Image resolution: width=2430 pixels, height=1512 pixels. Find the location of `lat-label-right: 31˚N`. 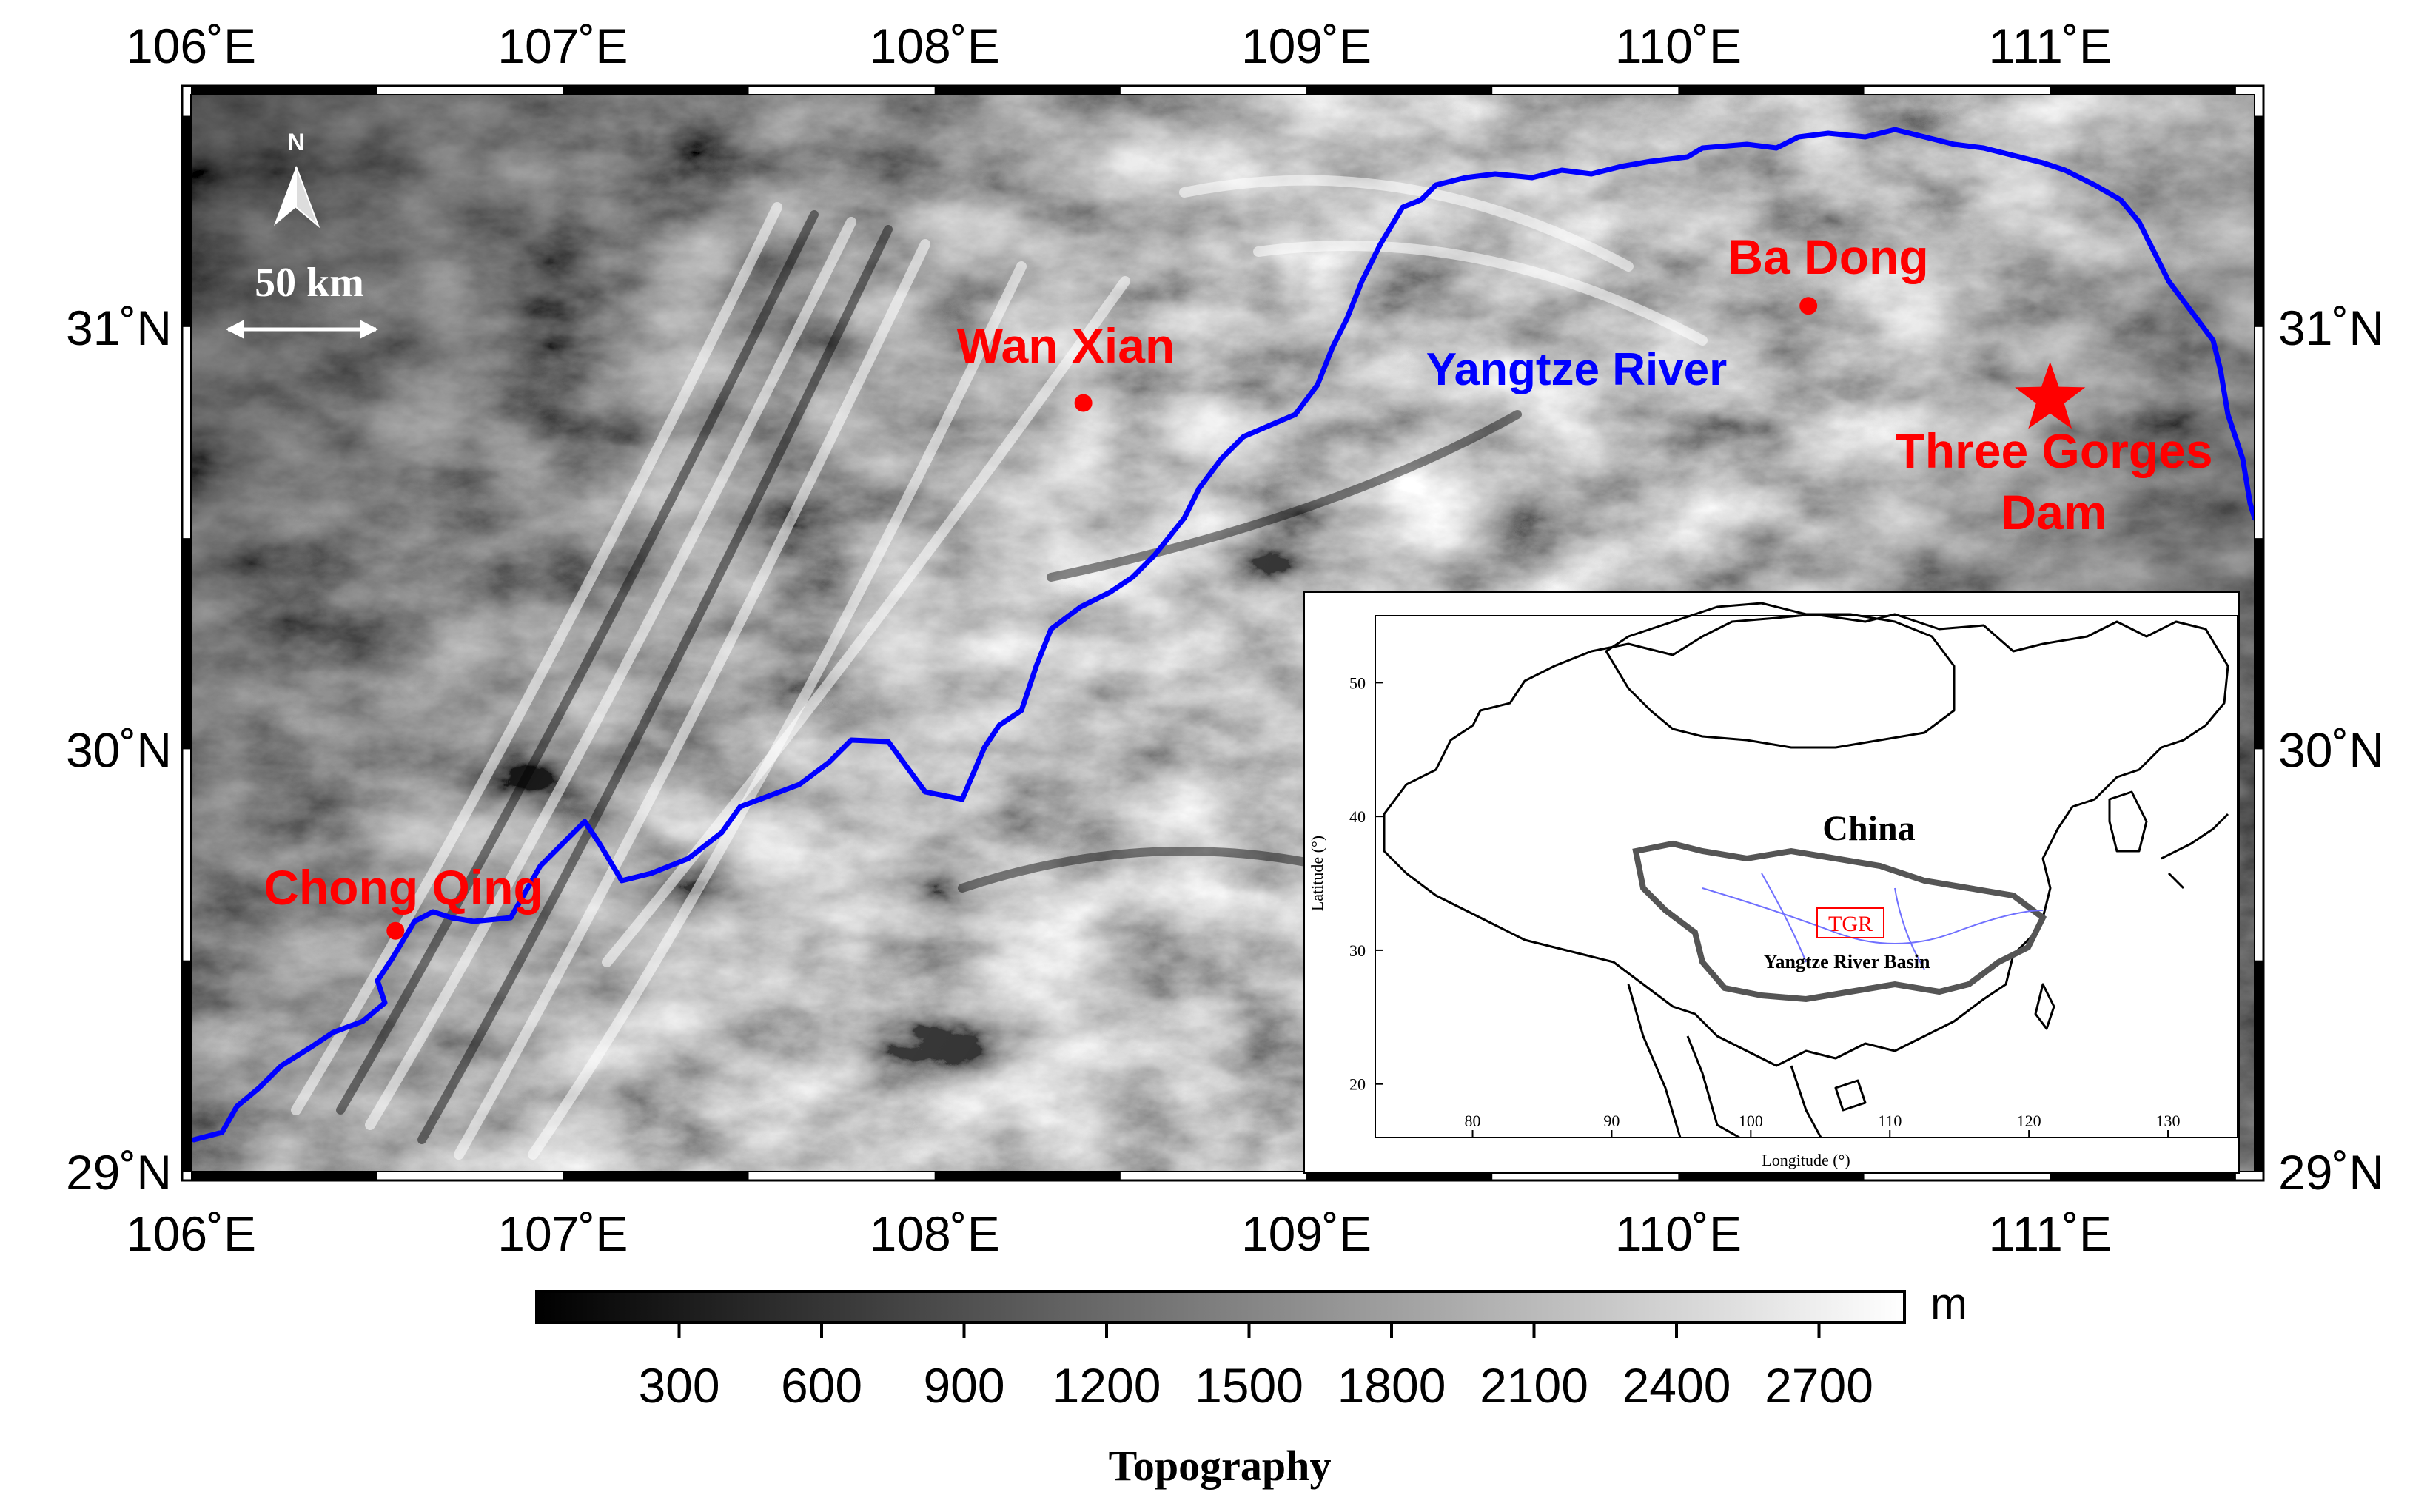

lat-label-right: 31˚N is located at coordinates (2331, 327).